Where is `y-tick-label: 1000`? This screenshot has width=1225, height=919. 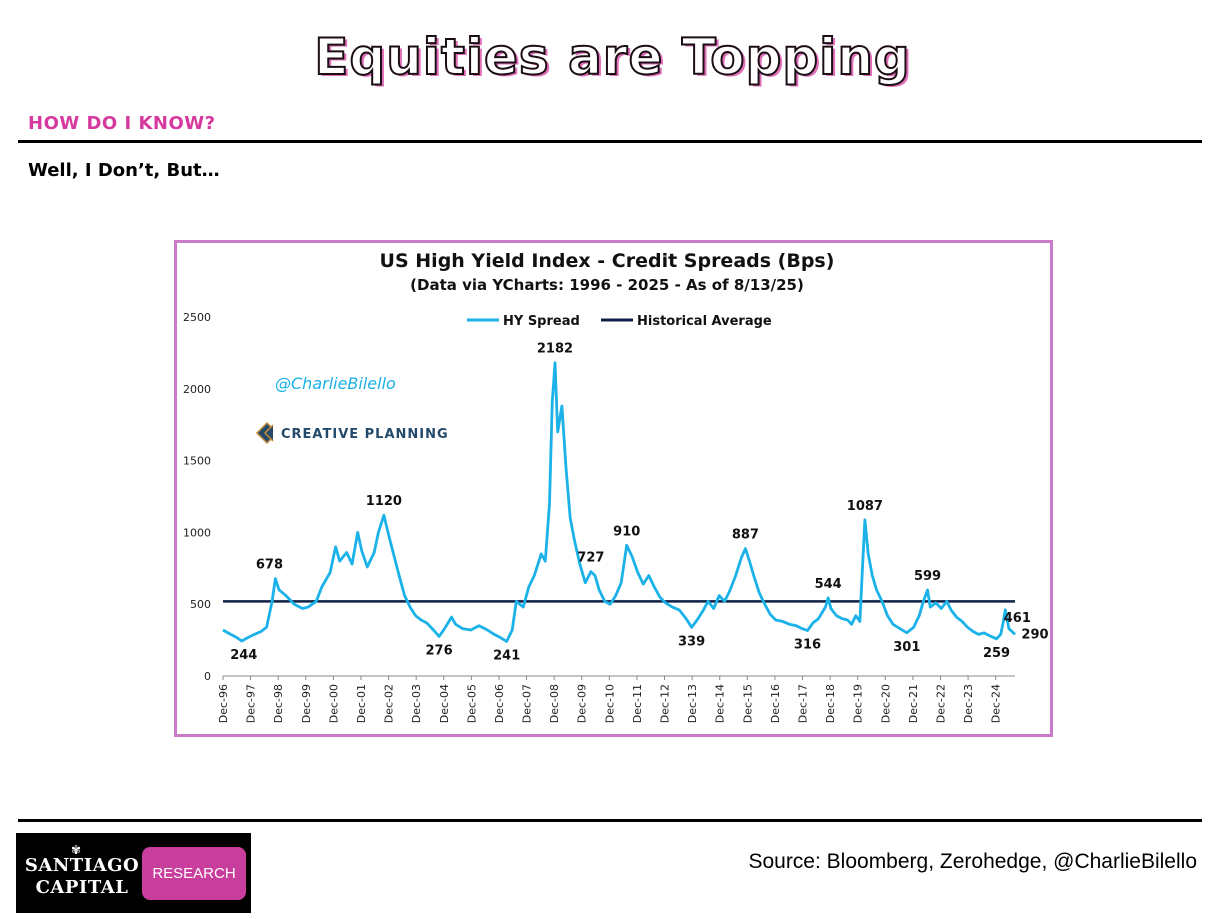 y-tick-label: 1000 is located at coordinates (197, 532).